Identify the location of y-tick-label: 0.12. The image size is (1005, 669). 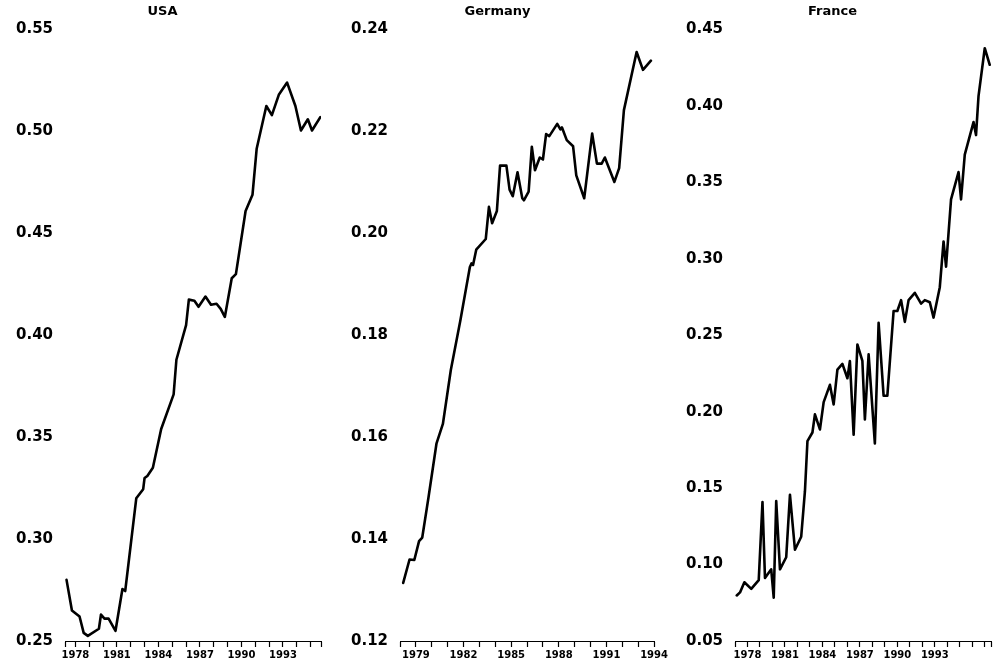
(369, 639).